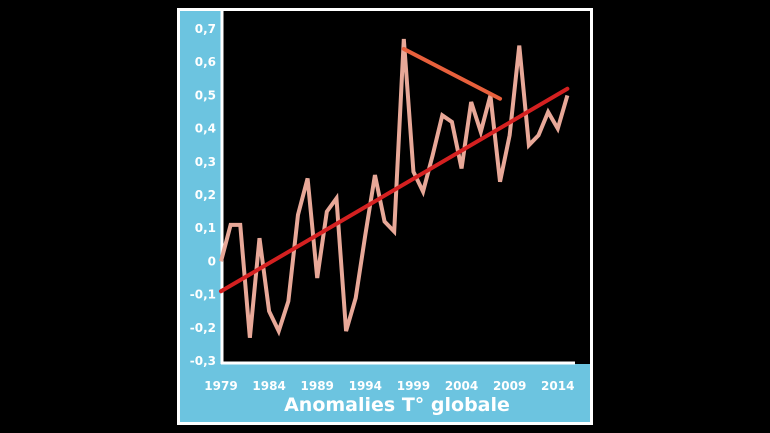 Image resolution: width=770 pixels, height=433 pixels. Describe the element at coordinates (205, 29) in the screenshot. I see `y-tick-label: 0,7` at that location.